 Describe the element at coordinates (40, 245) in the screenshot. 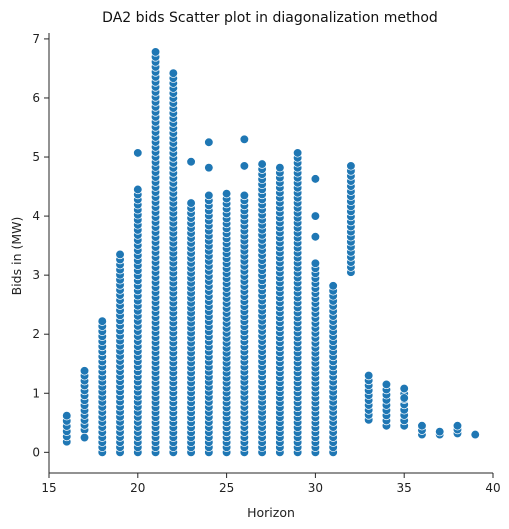

I see `y-ticks: 0 1 2 3 4 5 6 7` at that location.